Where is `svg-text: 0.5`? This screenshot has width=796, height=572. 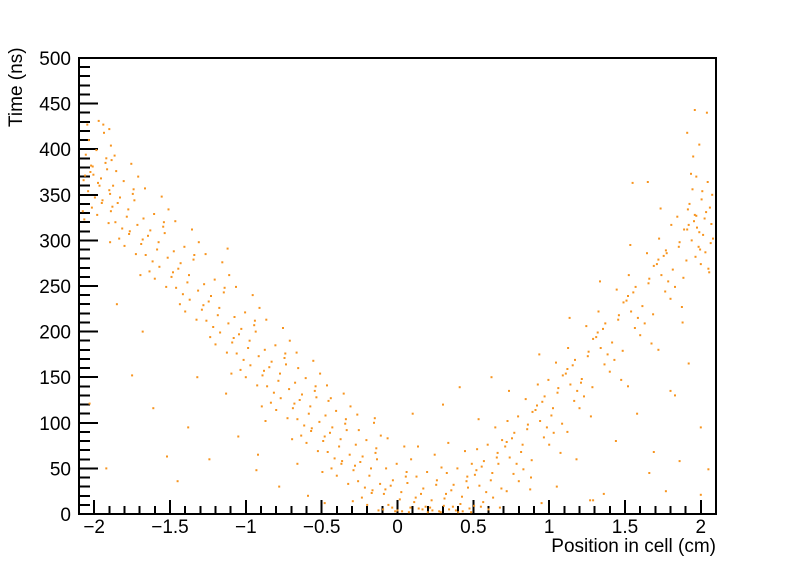
svg-text: 0.5 is located at coordinates (473, 527).